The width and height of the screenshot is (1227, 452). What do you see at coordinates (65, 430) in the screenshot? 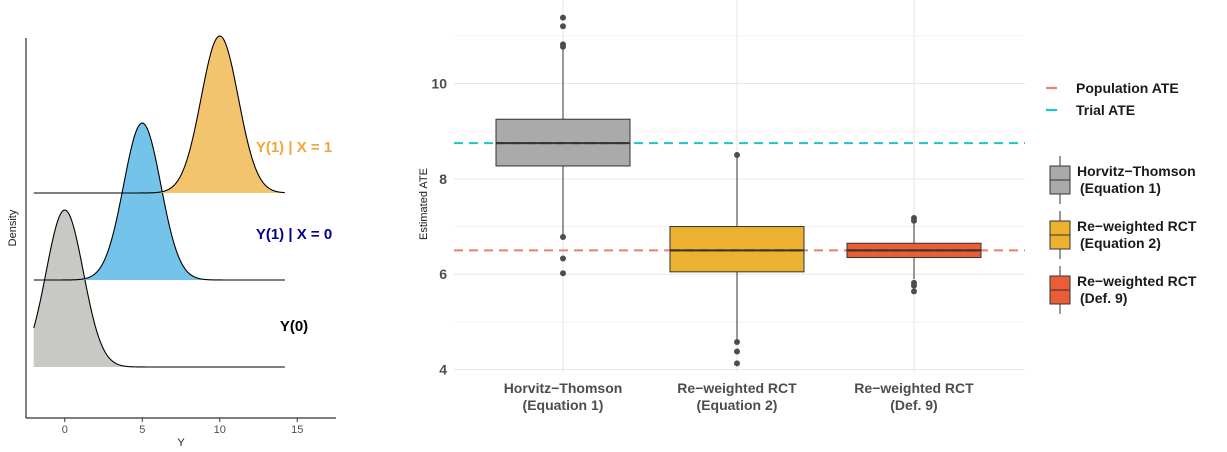
I see `ridge-x-tick-label: 0` at bounding box center [65, 430].